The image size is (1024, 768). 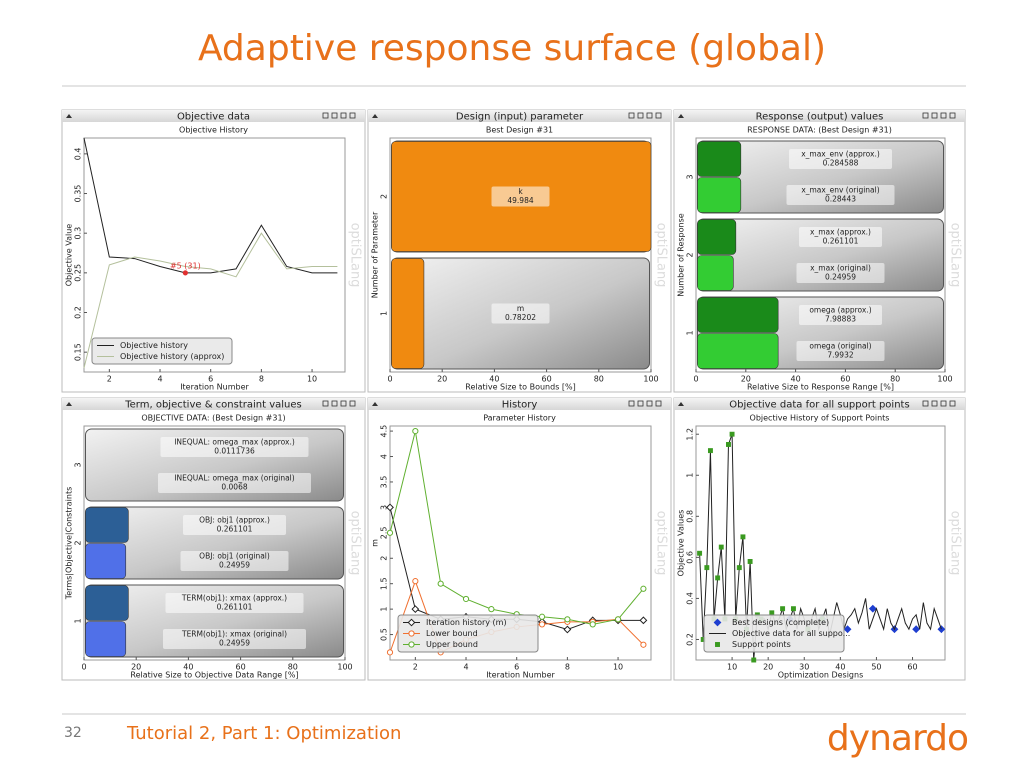 What do you see at coordinates (234, 478) in the screenshot?
I see `readout-name: INEQUAL: omega_max (original)` at bounding box center [234, 478].